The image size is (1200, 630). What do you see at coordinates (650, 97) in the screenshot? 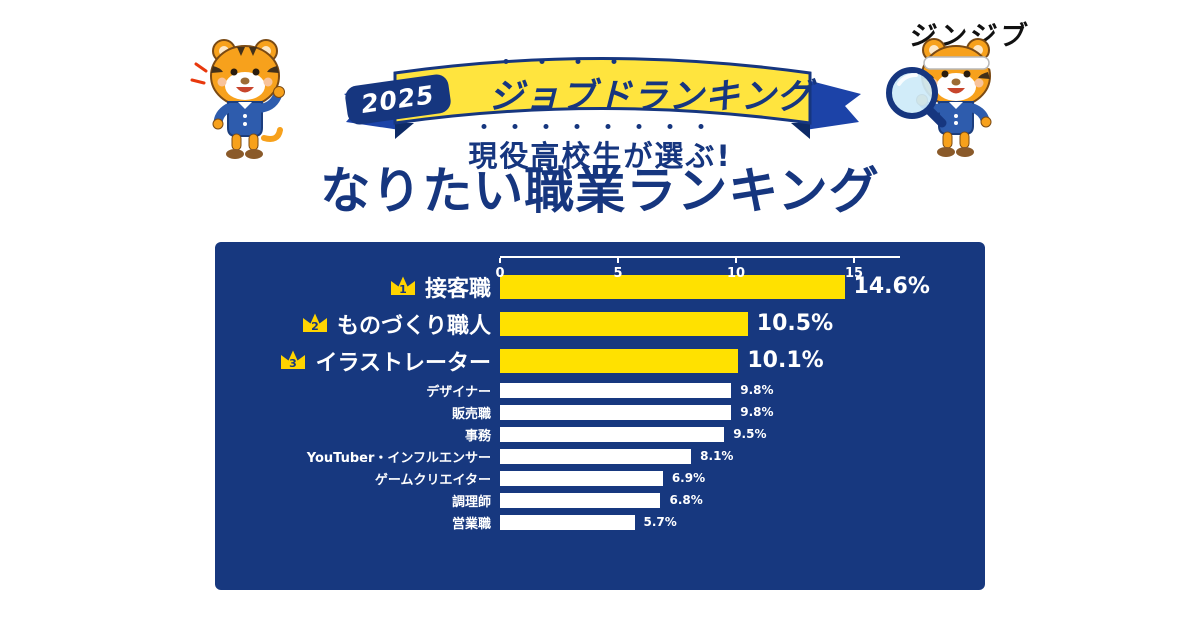
I see `char: ラ` at bounding box center [650, 97].